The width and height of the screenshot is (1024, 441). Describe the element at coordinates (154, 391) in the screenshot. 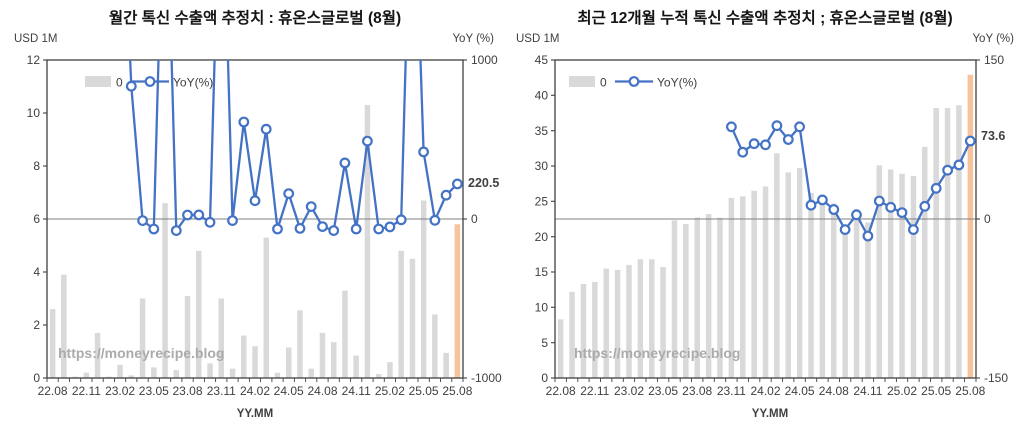

I see `x-tick-label: 23.05` at that location.